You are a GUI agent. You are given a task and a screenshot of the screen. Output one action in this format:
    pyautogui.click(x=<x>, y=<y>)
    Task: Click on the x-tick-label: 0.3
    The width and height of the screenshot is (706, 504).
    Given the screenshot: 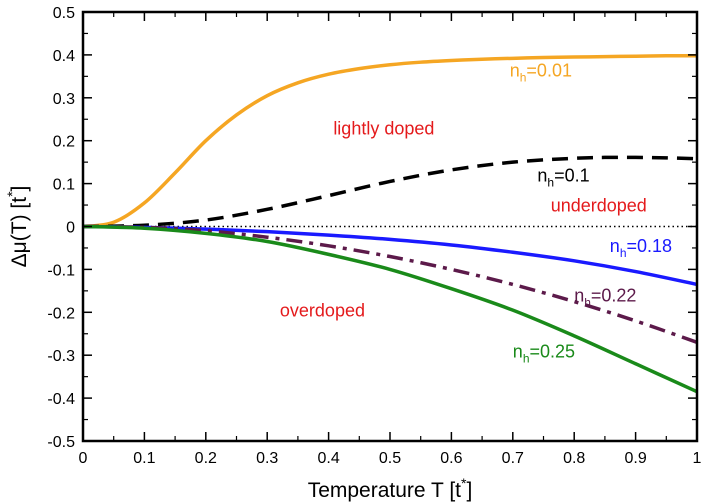 What is the action you would take?
    pyautogui.click(x=267, y=458)
    